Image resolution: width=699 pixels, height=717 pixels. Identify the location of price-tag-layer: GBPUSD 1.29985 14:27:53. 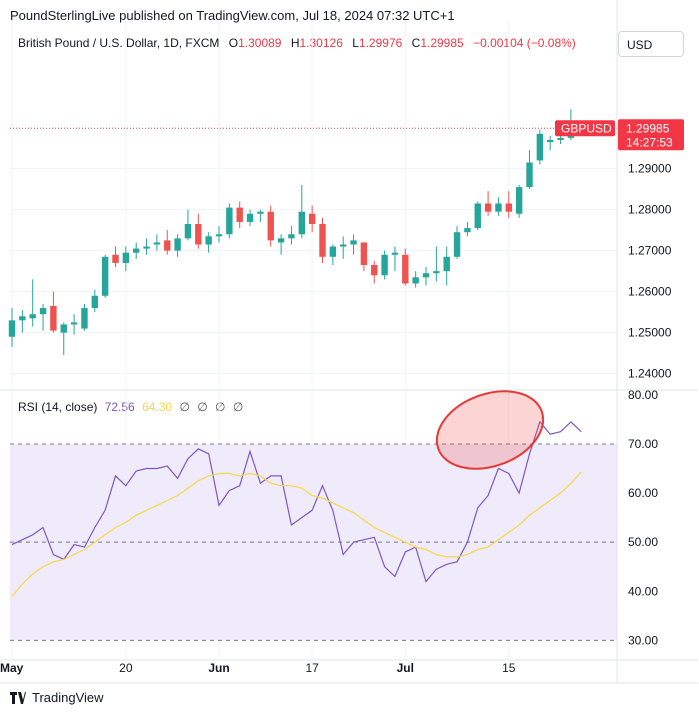
(619, 135).